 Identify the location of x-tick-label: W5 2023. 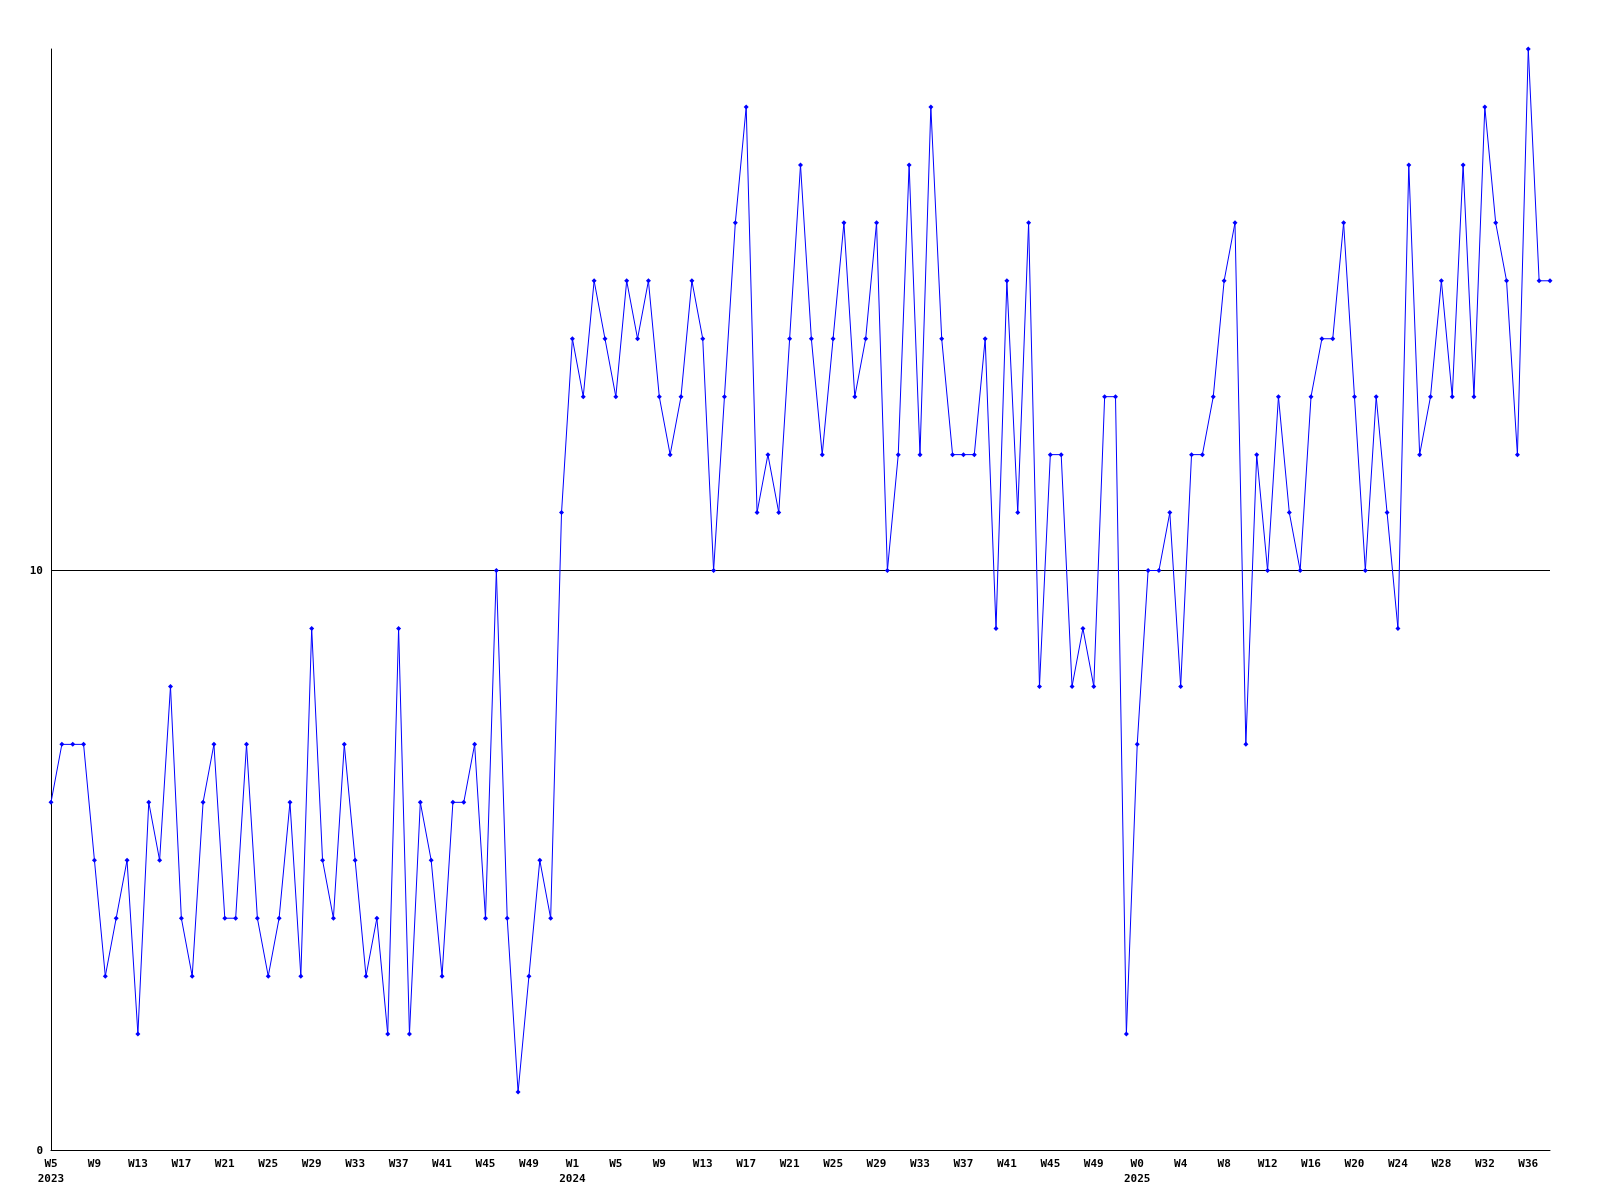
(51, 1171).